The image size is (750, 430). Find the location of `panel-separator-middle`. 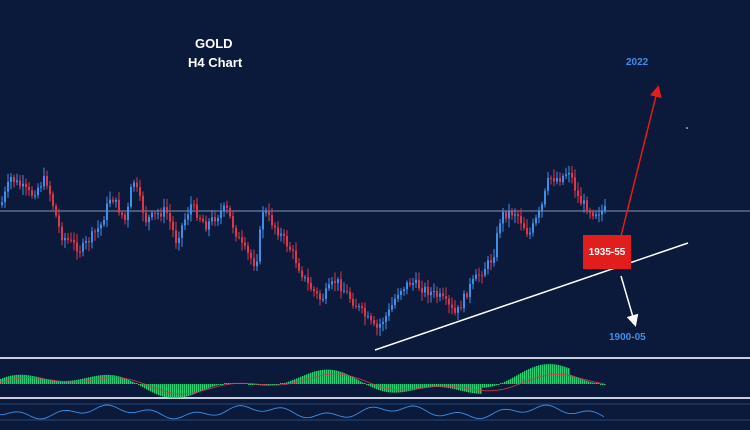

panel-separator-middle is located at coordinates (375, 398).